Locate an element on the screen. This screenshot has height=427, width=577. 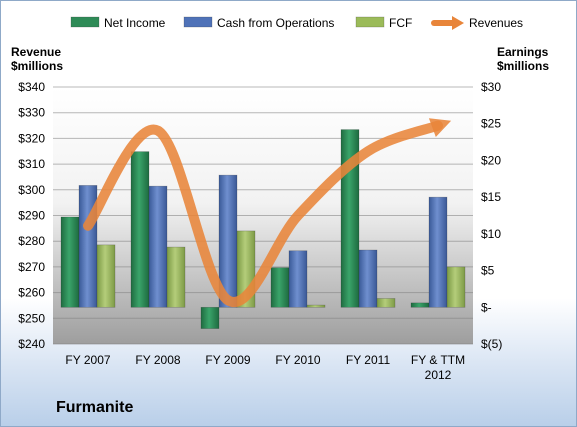
legend-label: Cash from Operations is located at coordinates (275, 23).